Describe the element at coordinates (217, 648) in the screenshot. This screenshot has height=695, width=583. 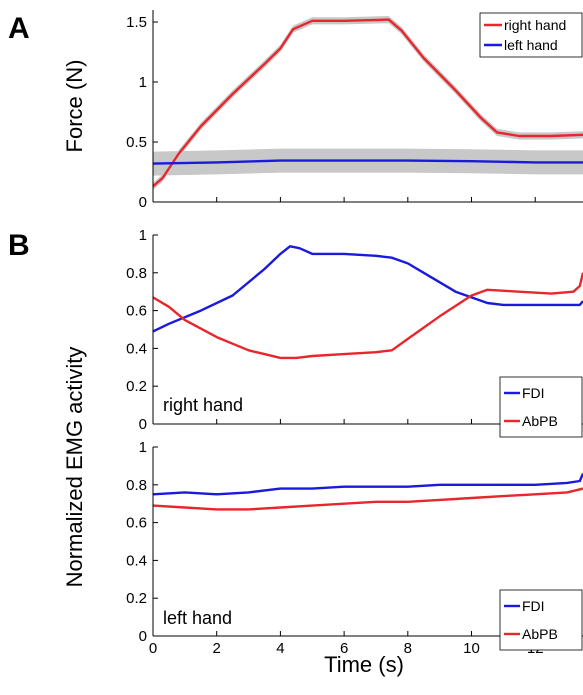
I see `x-tick-label: 2` at that location.